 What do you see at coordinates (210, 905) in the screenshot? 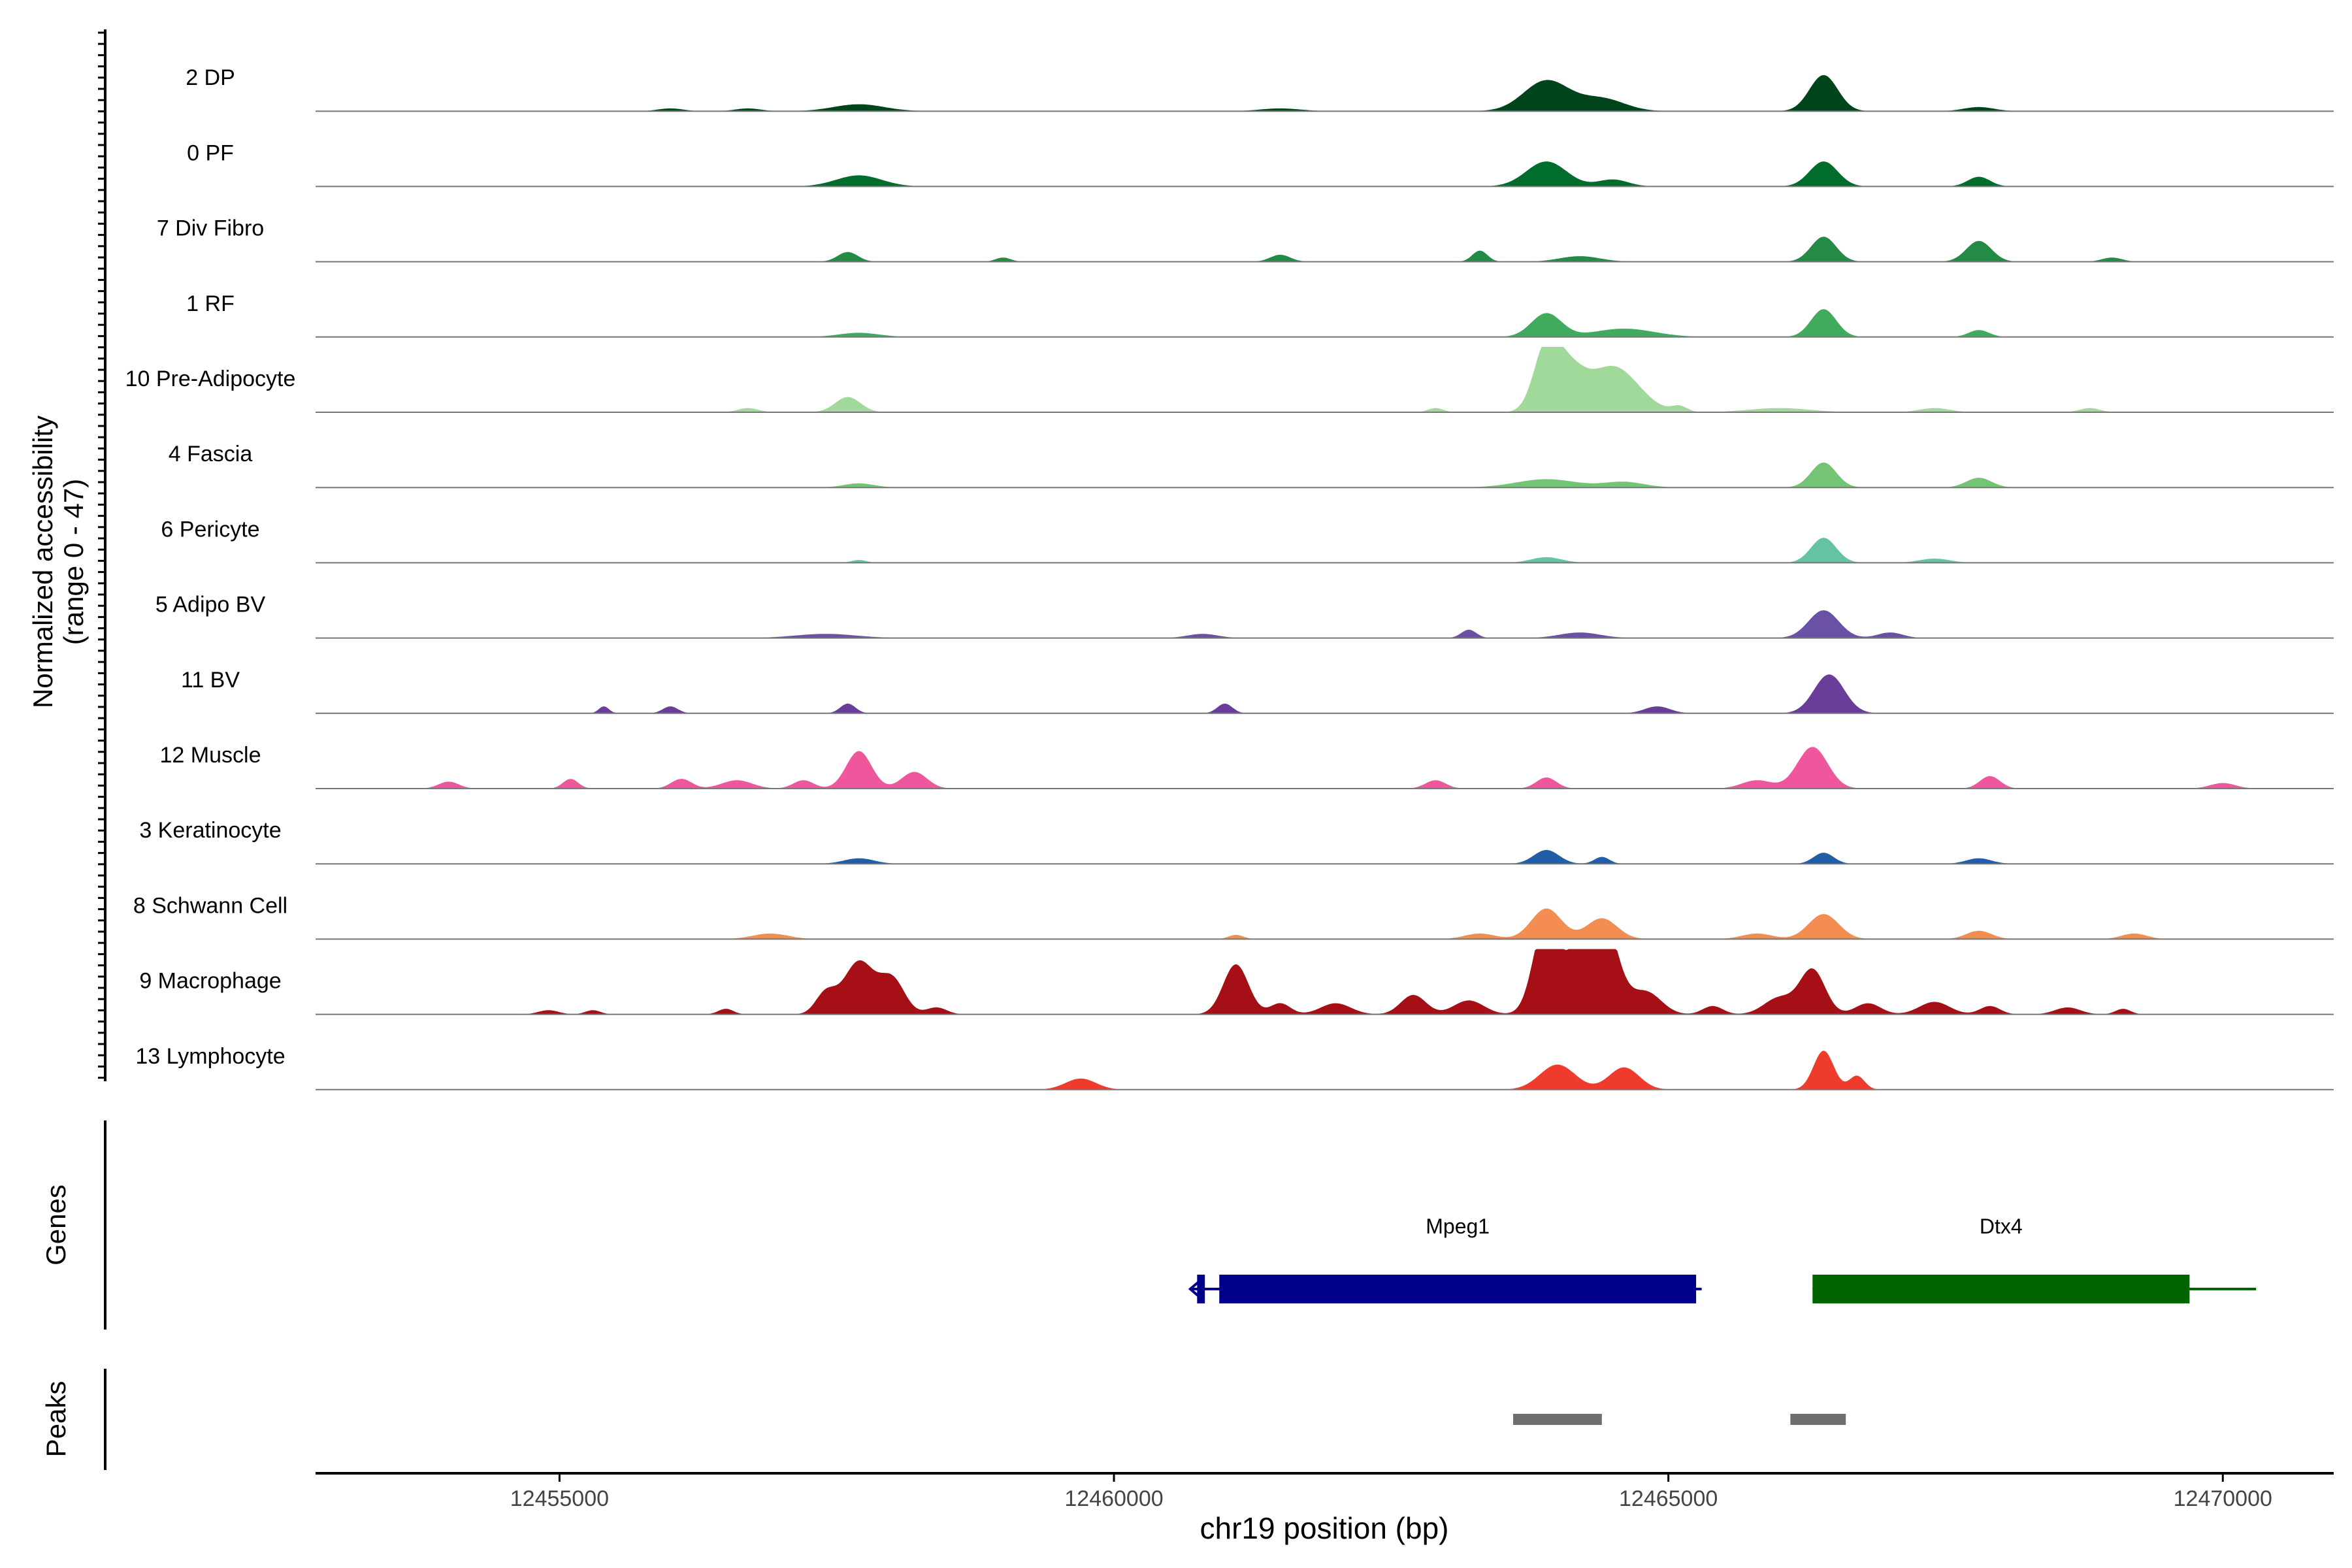
I see `track-label: 8 Schwann Cell` at bounding box center [210, 905].